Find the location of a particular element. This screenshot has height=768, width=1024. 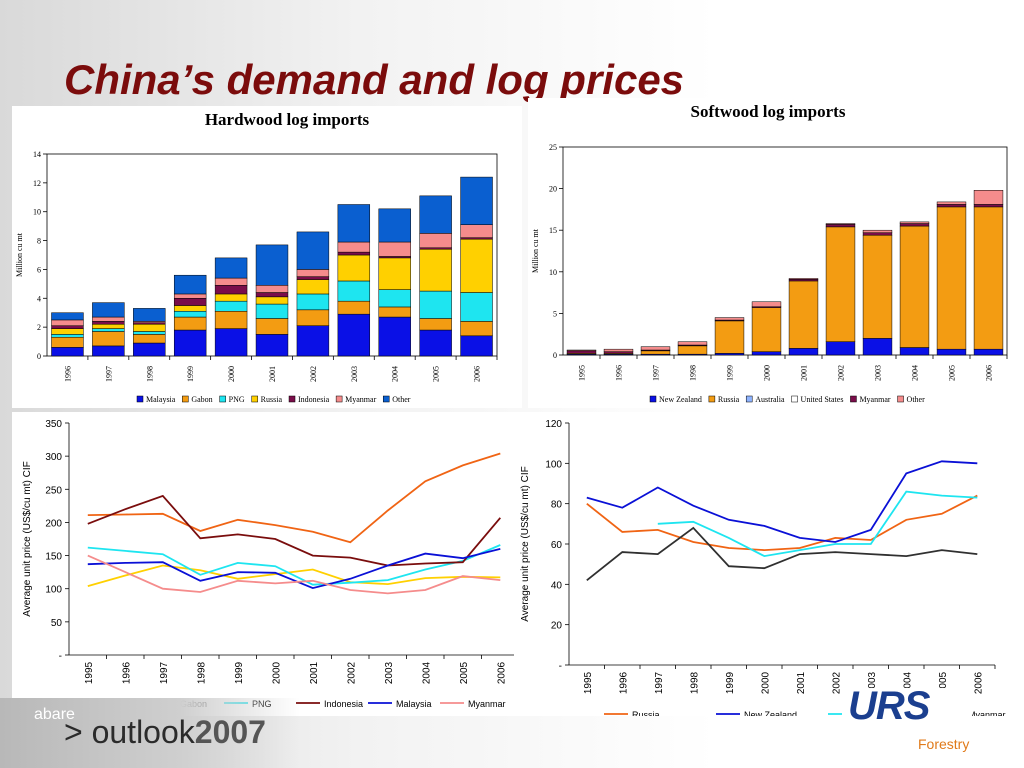

bar-other-2002 is located at coordinates (840, 224).